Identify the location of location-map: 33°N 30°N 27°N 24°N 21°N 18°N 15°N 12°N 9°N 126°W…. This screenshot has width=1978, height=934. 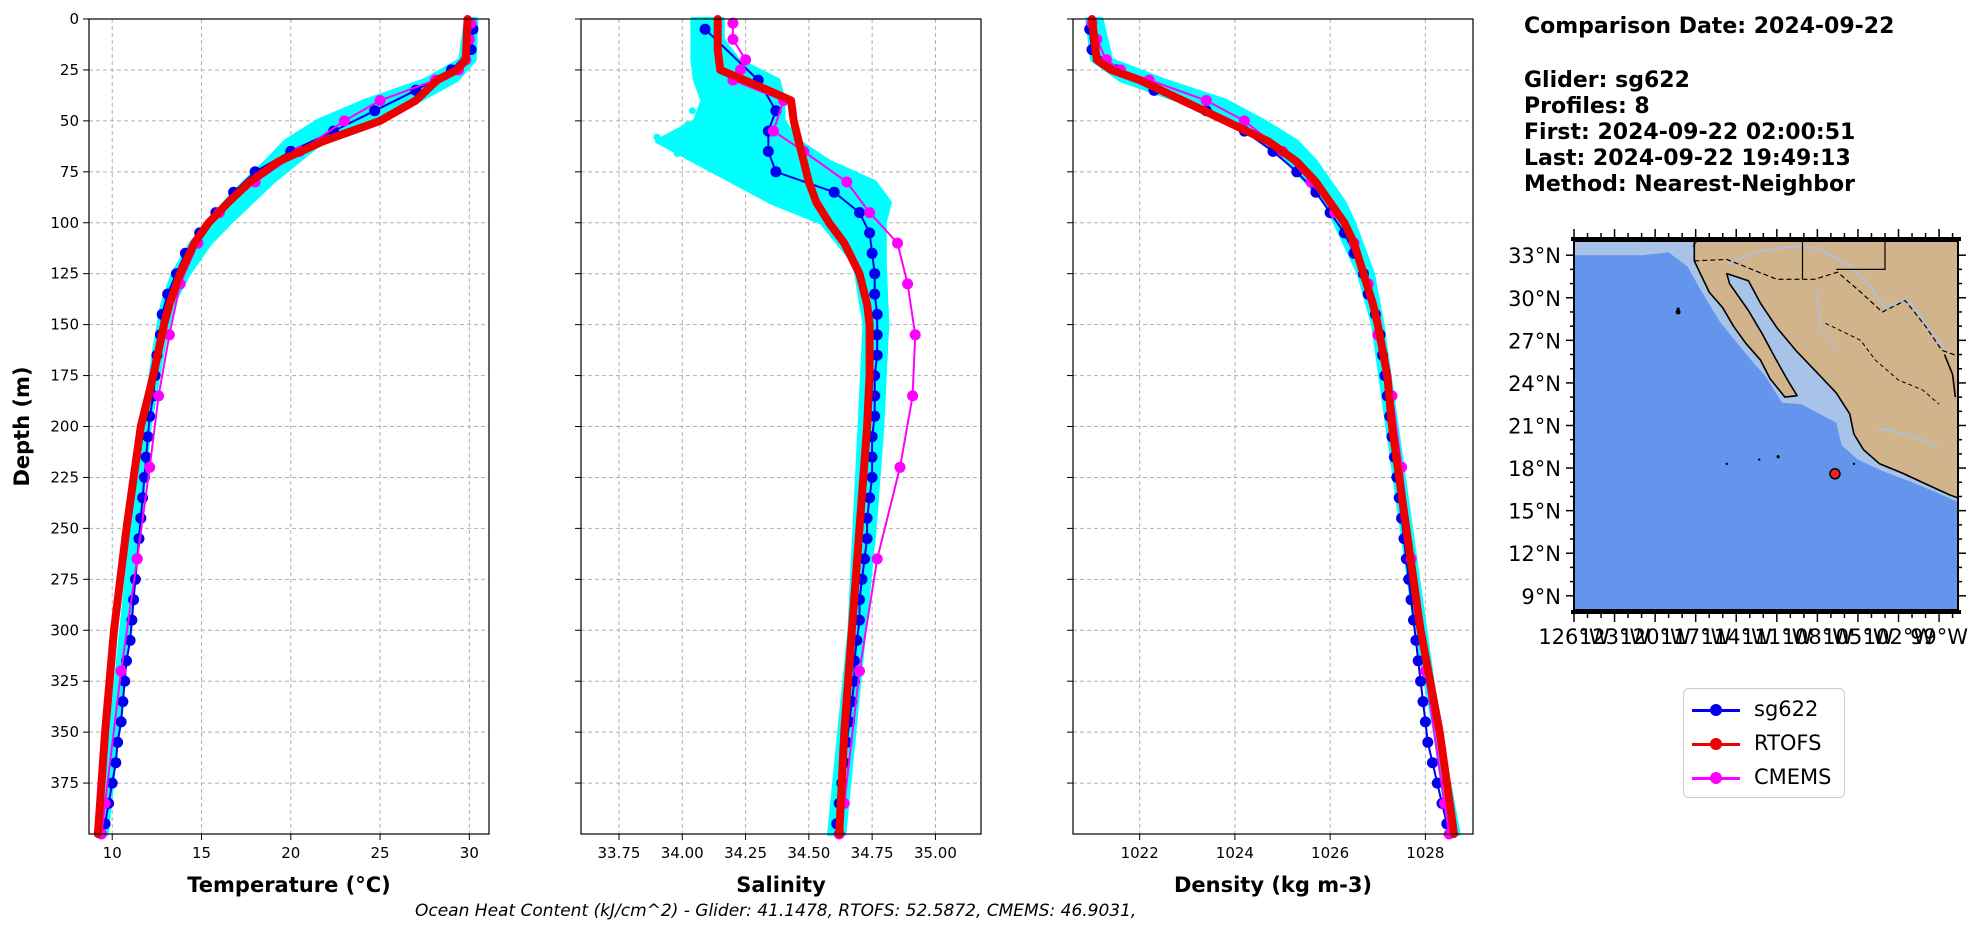
(1738, 439).